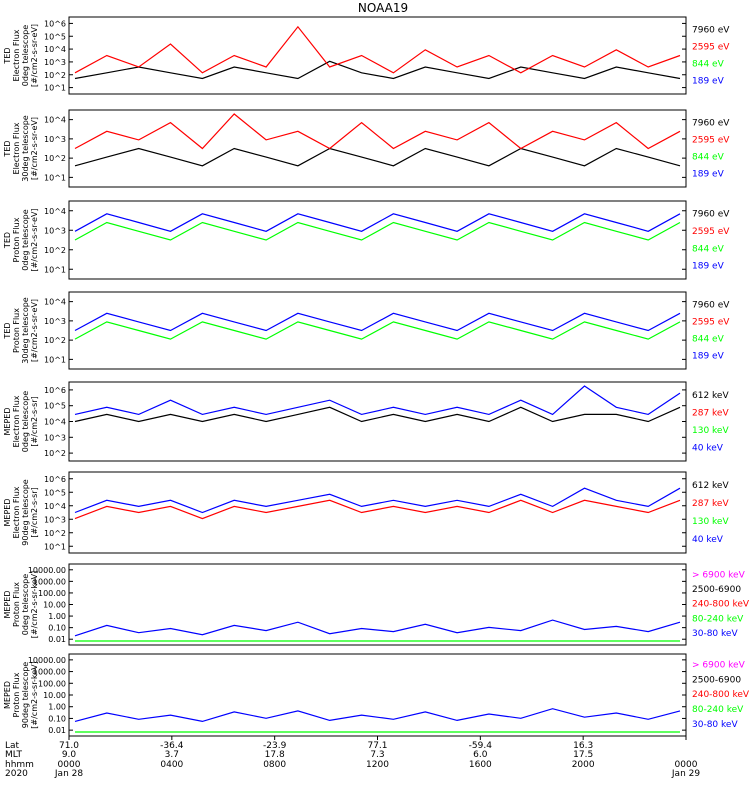 This screenshot has width=750, height=800. I want to click on series-40-kev, so click(377, 500).